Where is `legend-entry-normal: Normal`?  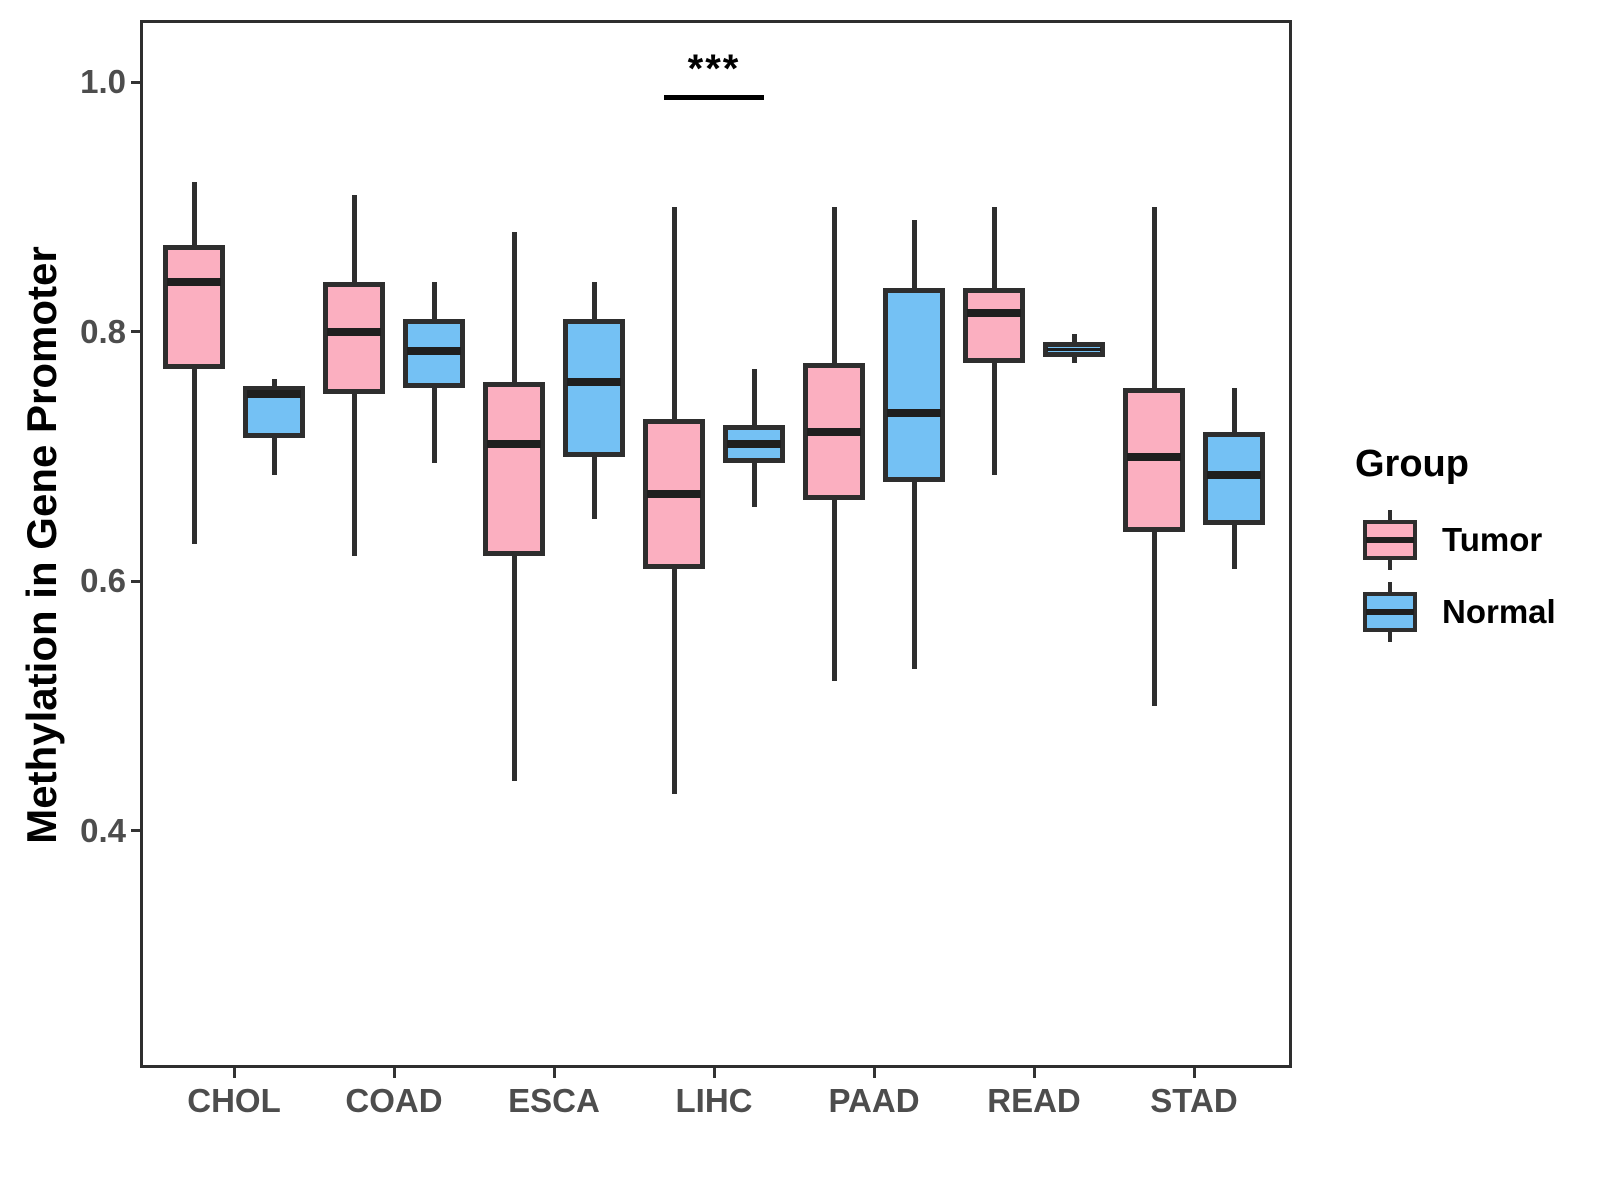
legend-entry-normal: Normal is located at coordinates (1460, 612).